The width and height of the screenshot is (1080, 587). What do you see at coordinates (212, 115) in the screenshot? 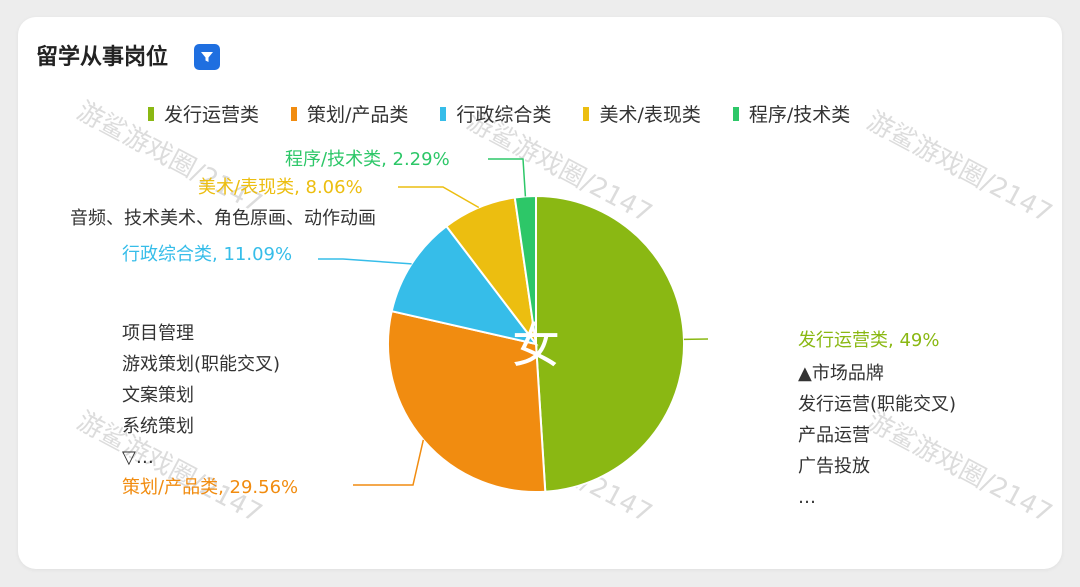
I see `legend-label: 发行运营类` at bounding box center [212, 115].